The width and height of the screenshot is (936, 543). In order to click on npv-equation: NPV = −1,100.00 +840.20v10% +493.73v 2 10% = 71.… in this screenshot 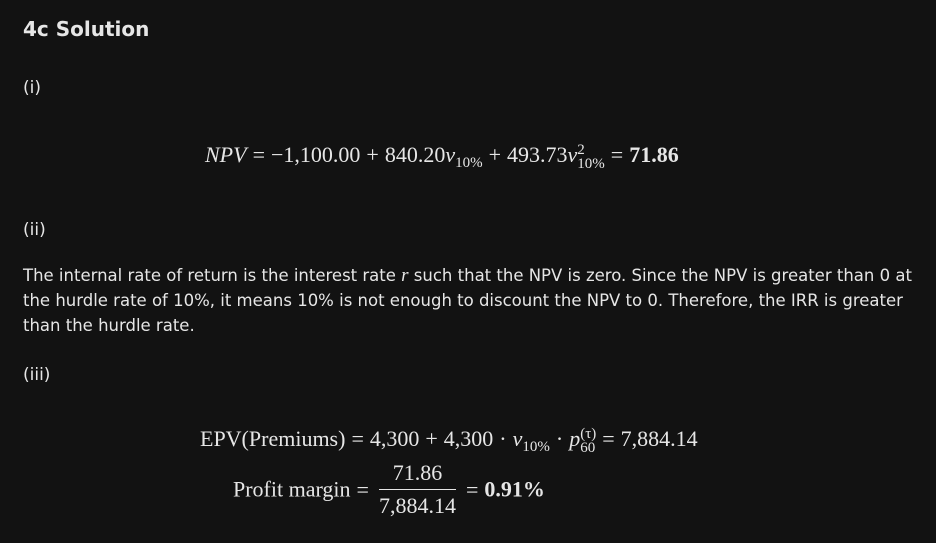, I will do `click(442, 157)`.